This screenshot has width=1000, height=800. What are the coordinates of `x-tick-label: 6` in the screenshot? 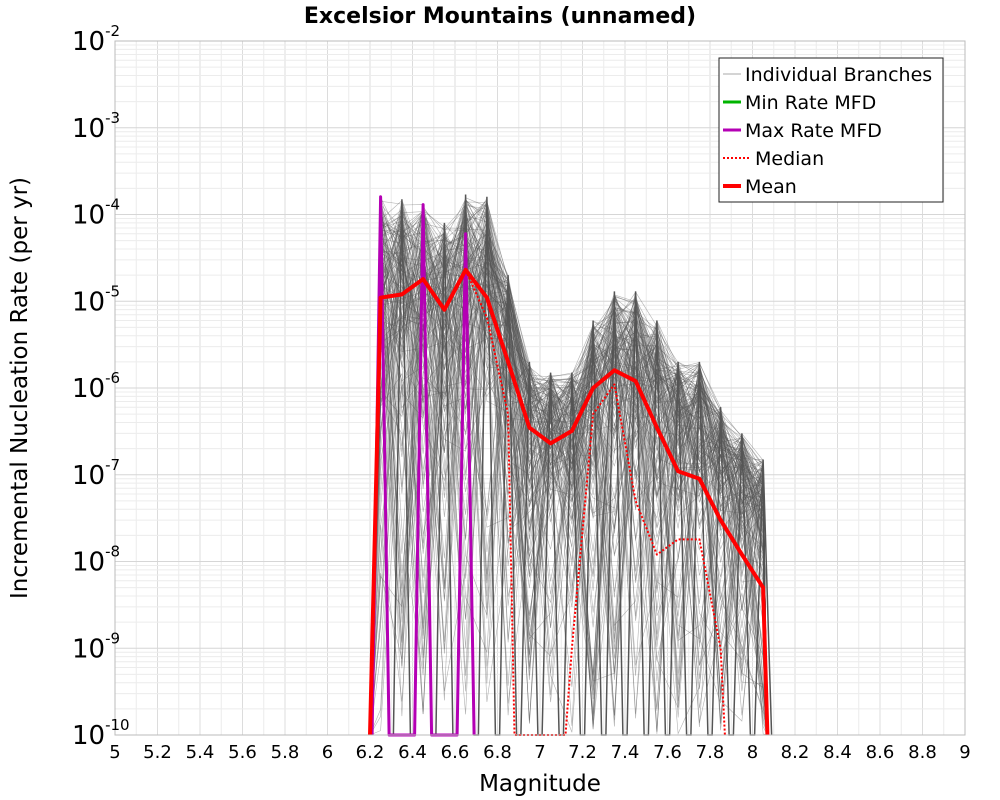 It's located at (327, 752).